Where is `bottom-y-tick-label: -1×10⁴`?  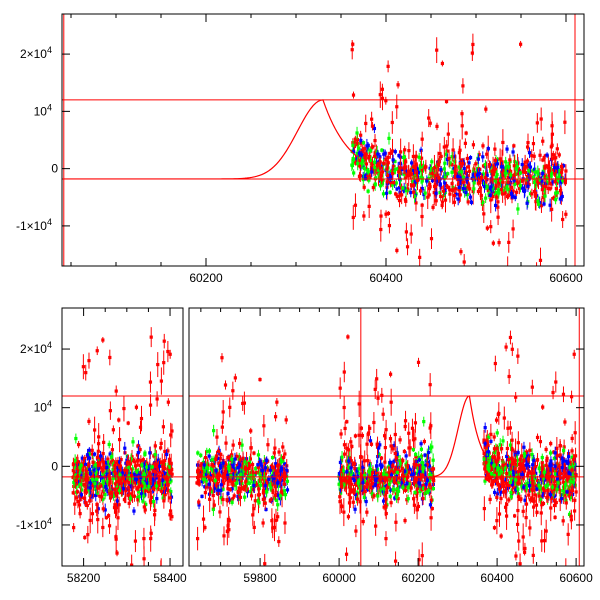
bottom-y-tick-label: -1×10⁴ is located at coordinates (34, 524).